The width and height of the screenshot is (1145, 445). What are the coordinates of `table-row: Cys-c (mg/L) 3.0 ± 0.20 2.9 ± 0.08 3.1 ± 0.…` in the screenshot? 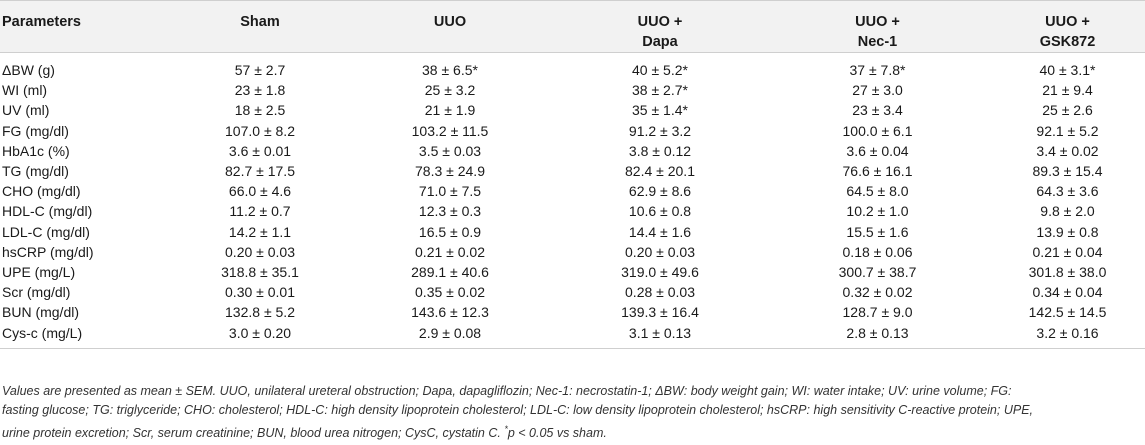 It's located at (572, 335).